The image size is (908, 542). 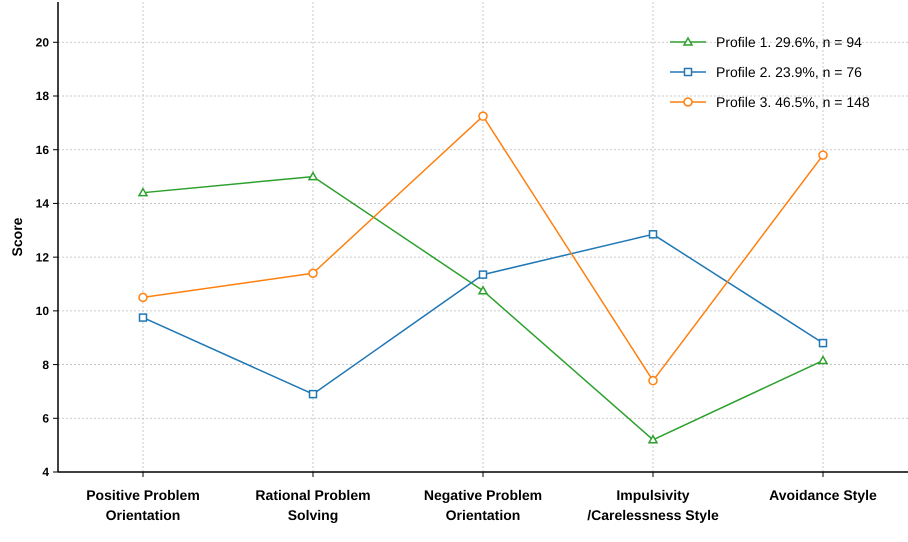 What do you see at coordinates (143, 505) in the screenshot?
I see `x-tick-label: Positive Problem Orientation` at bounding box center [143, 505].